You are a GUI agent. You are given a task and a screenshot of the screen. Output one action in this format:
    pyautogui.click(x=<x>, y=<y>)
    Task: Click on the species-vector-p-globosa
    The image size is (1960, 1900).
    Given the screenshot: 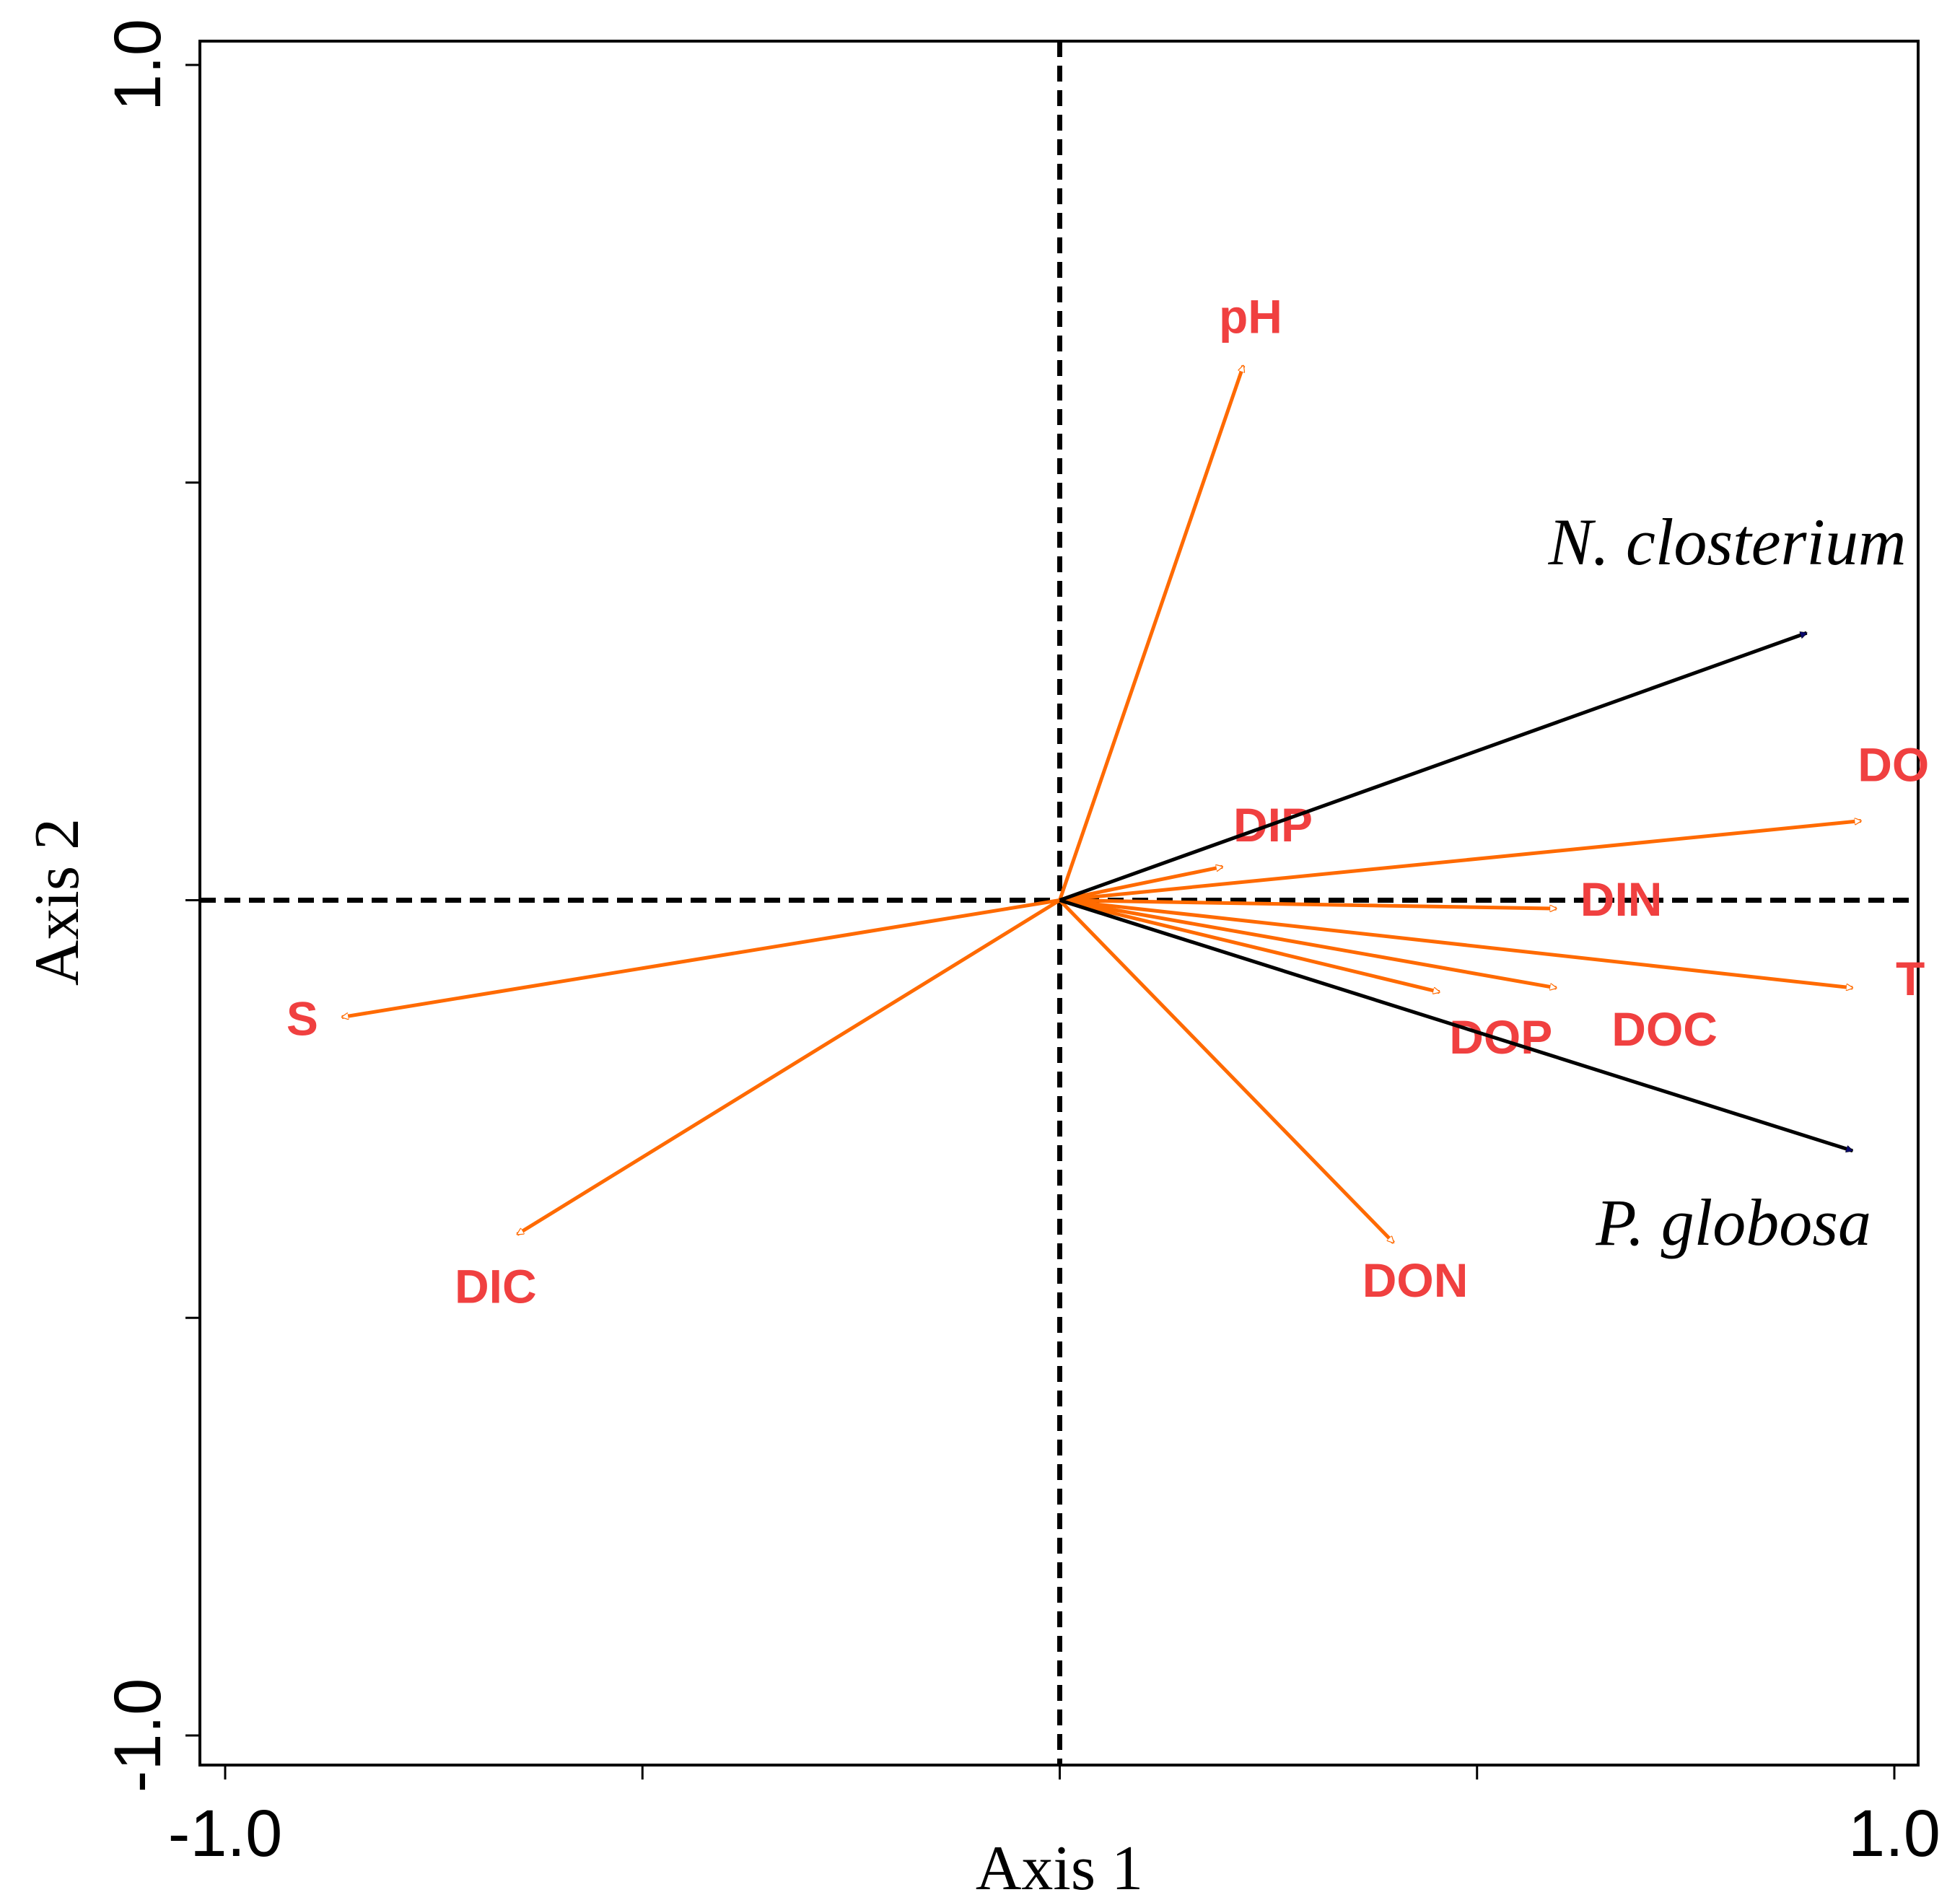 What is the action you would take?
    pyautogui.click(x=1456, y=1024)
    